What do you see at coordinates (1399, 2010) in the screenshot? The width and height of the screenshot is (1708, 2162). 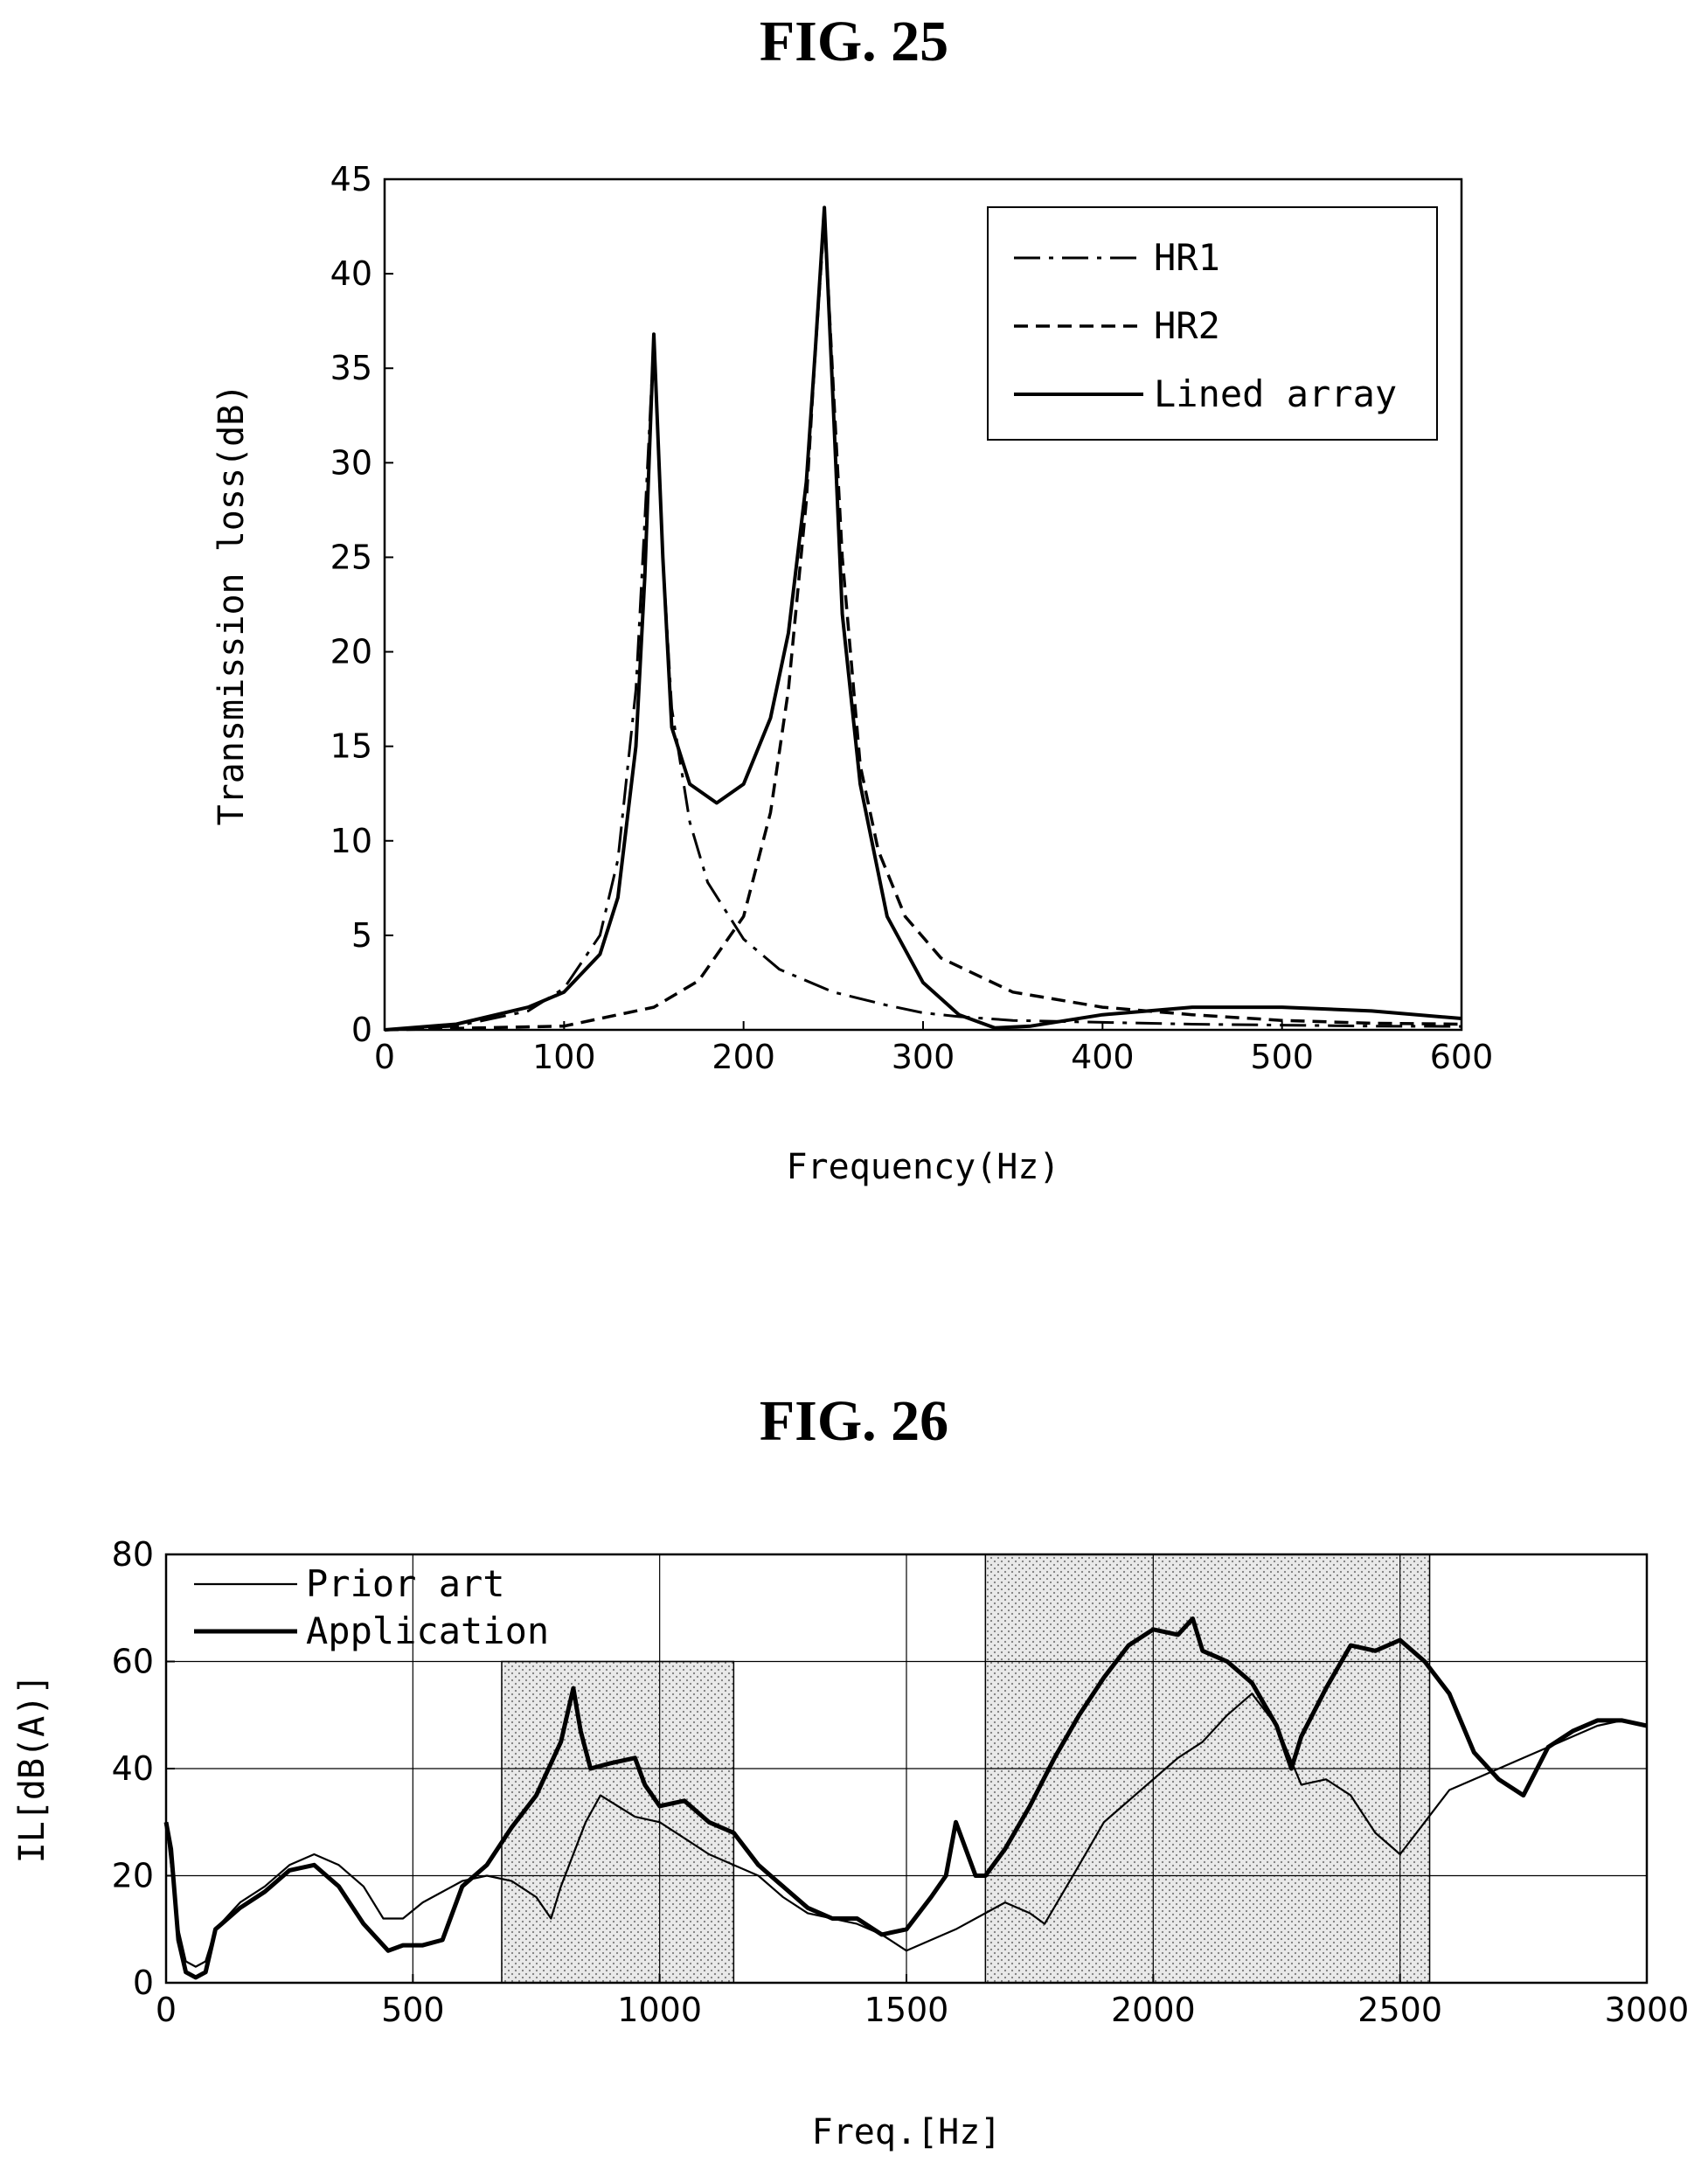 I see `x-tick-label: 2500` at bounding box center [1399, 2010].